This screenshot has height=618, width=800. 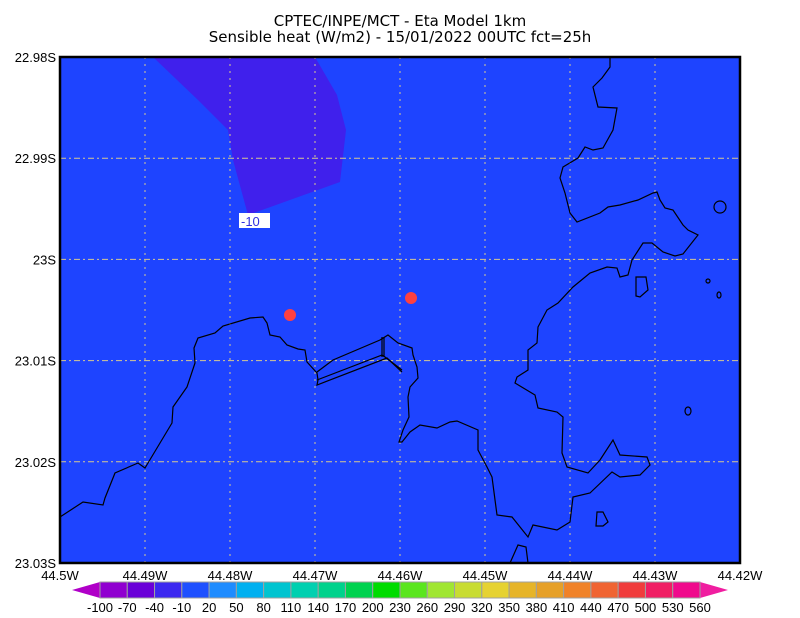 I want to click on coastline-south, so click(x=519, y=554).